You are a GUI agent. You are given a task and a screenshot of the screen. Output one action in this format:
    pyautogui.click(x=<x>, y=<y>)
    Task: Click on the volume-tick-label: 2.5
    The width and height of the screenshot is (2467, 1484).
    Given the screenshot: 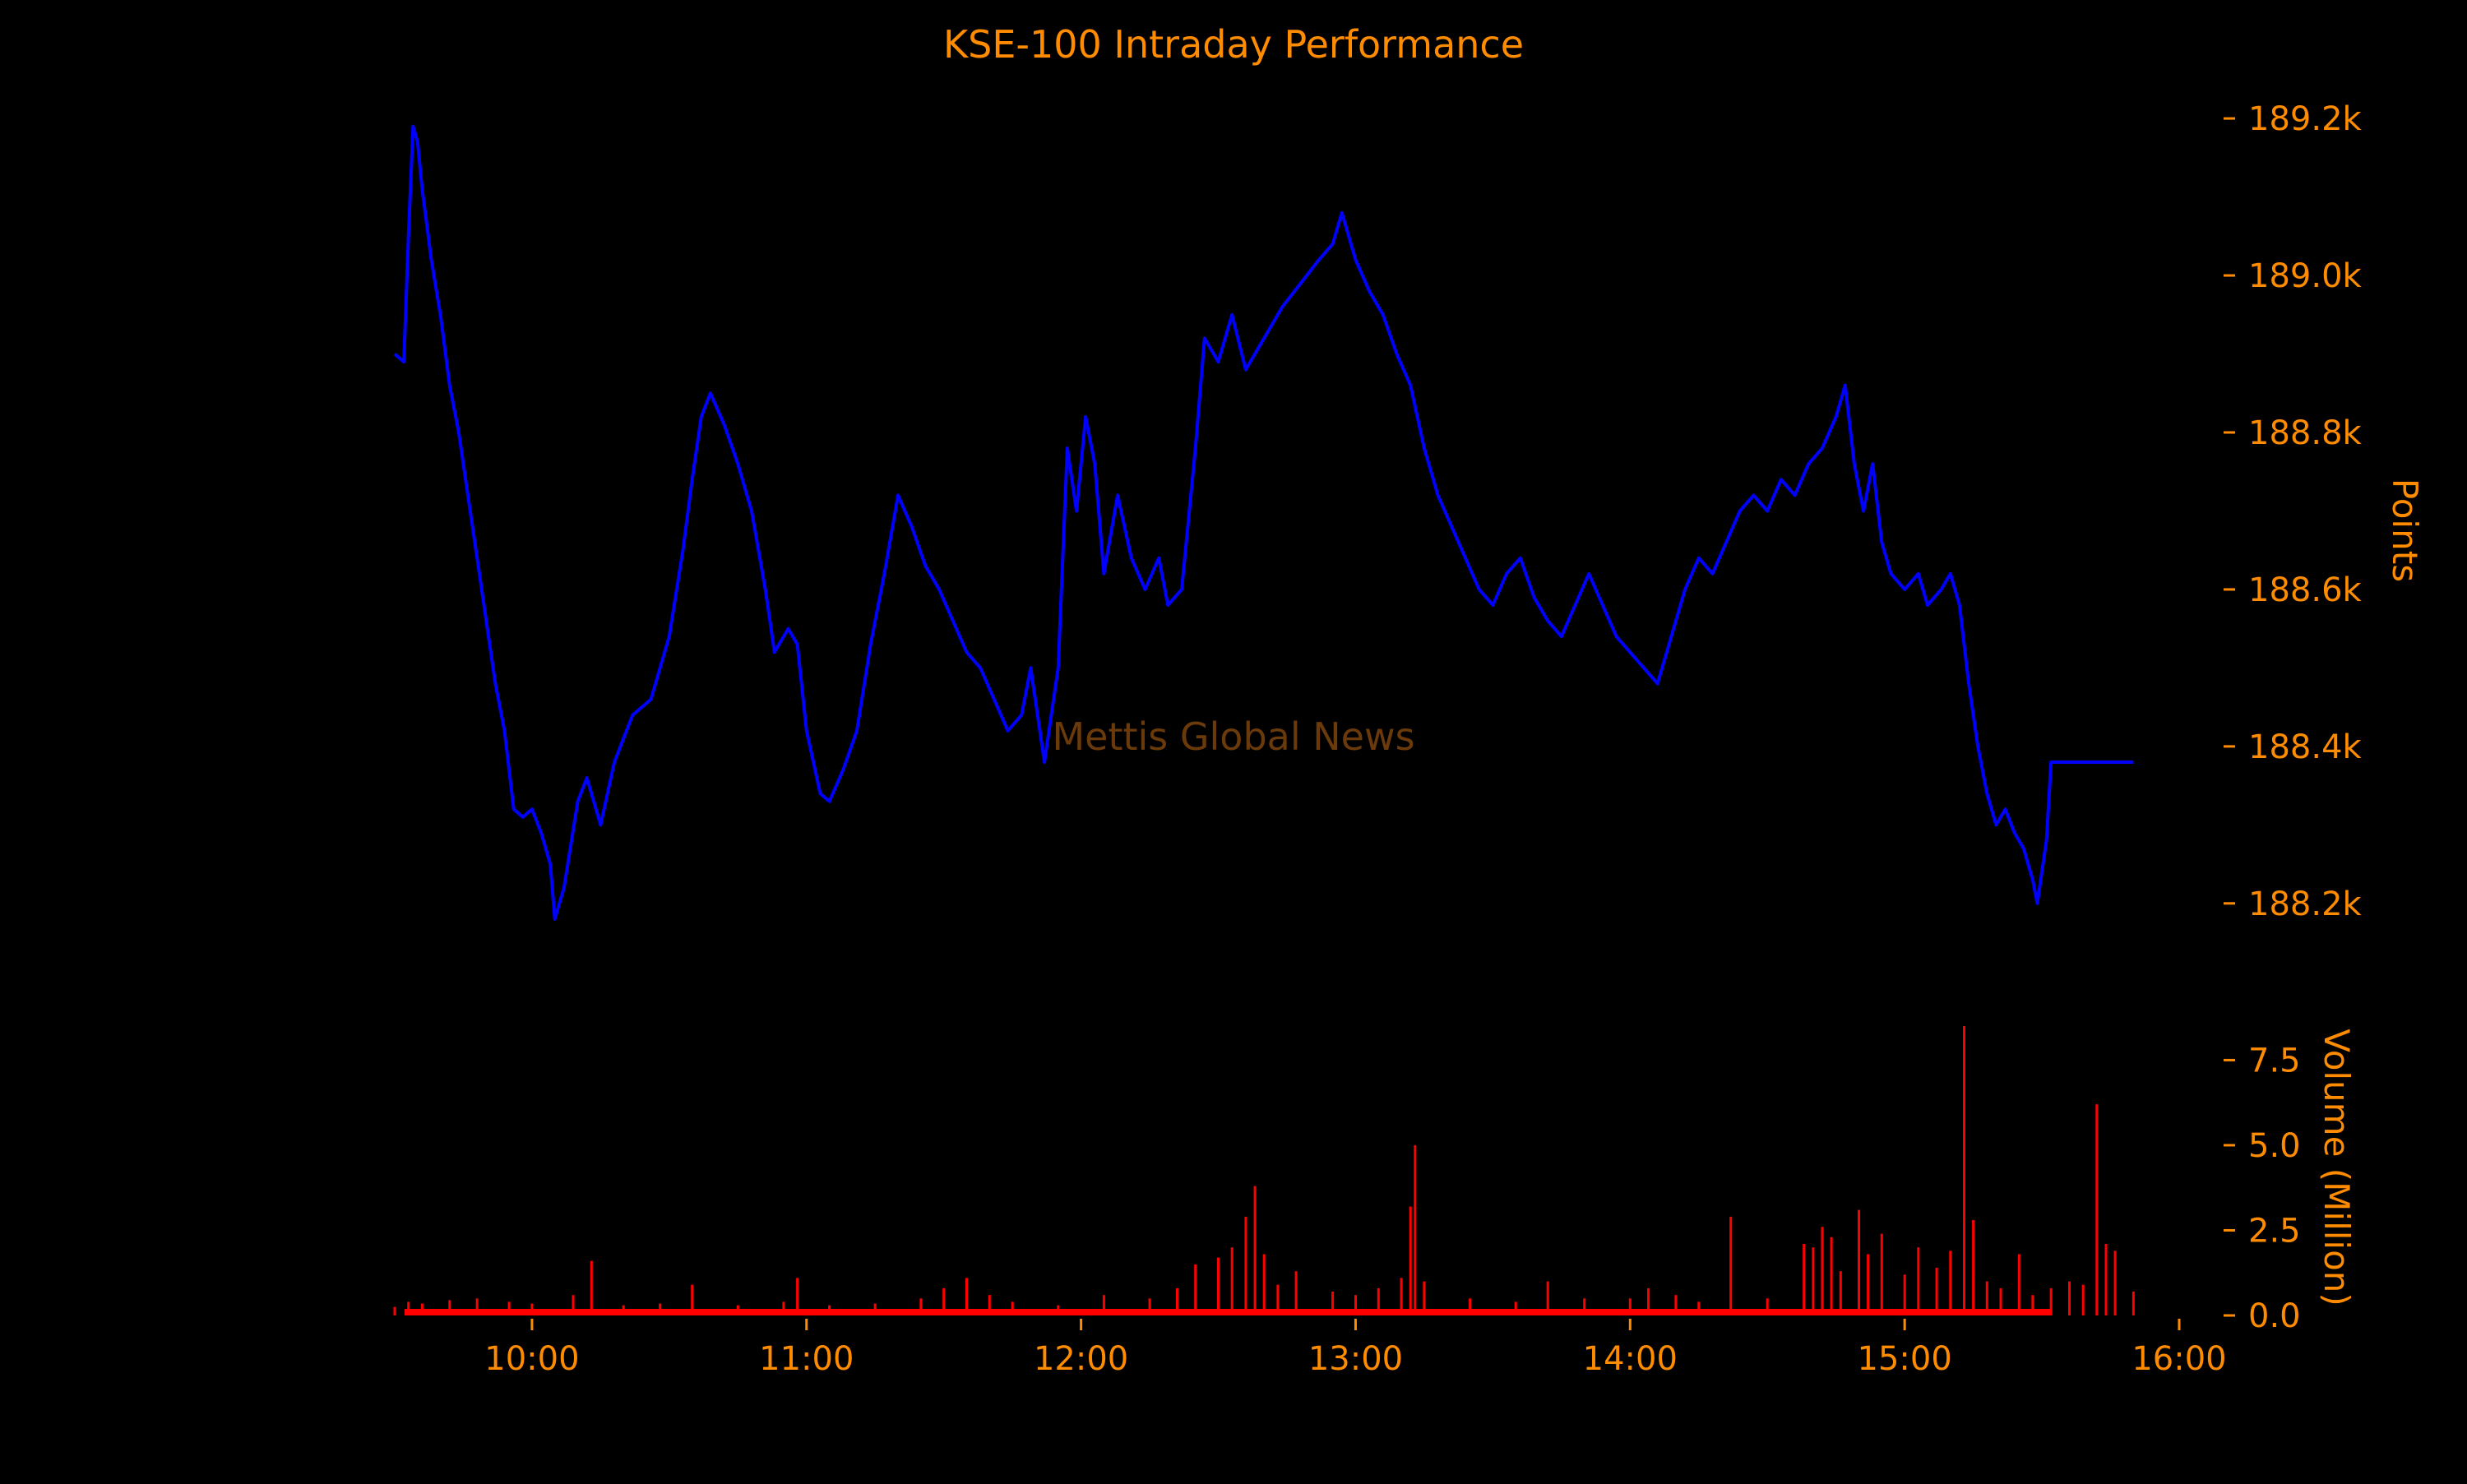 What is the action you would take?
    pyautogui.click(x=2274, y=1231)
    